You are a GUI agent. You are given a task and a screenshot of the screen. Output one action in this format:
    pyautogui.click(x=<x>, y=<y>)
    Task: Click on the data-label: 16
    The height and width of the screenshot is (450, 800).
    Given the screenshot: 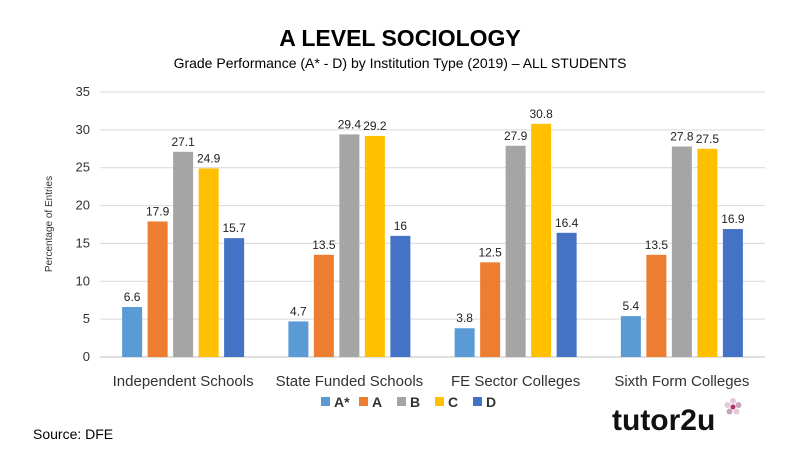 What is the action you would take?
    pyautogui.click(x=401, y=226)
    